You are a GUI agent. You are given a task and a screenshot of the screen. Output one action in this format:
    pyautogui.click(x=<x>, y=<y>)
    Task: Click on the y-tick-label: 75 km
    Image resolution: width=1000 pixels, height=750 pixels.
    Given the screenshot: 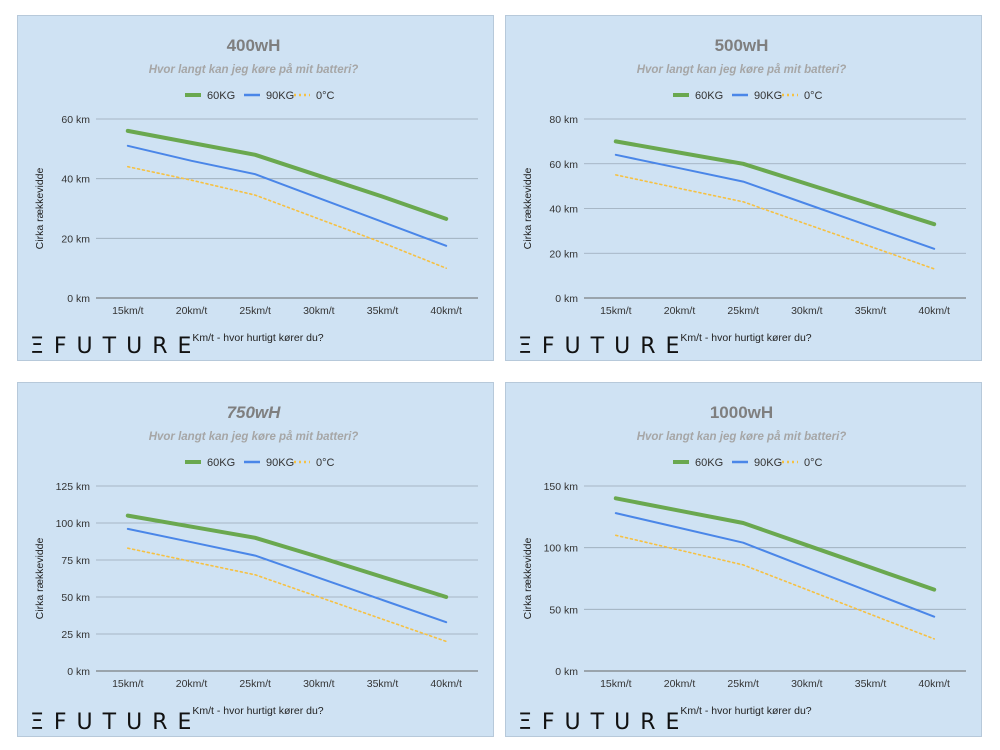 What is the action you would take?
    pyautogui.click(x=75, y=561)
    